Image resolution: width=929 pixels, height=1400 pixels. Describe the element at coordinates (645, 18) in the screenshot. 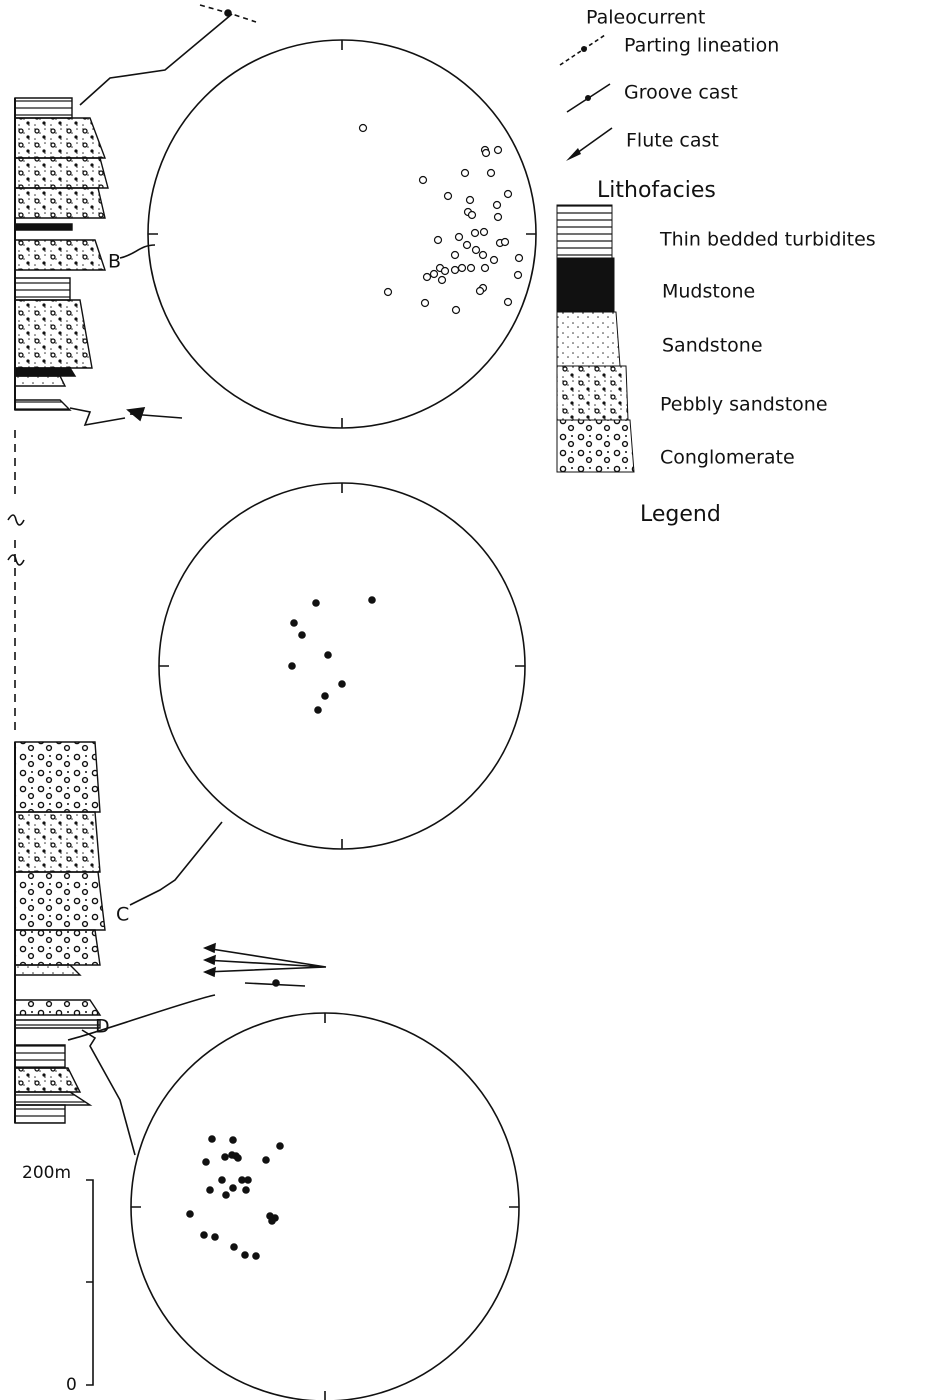

I see `legend-title: Paleocurrent` at that location.